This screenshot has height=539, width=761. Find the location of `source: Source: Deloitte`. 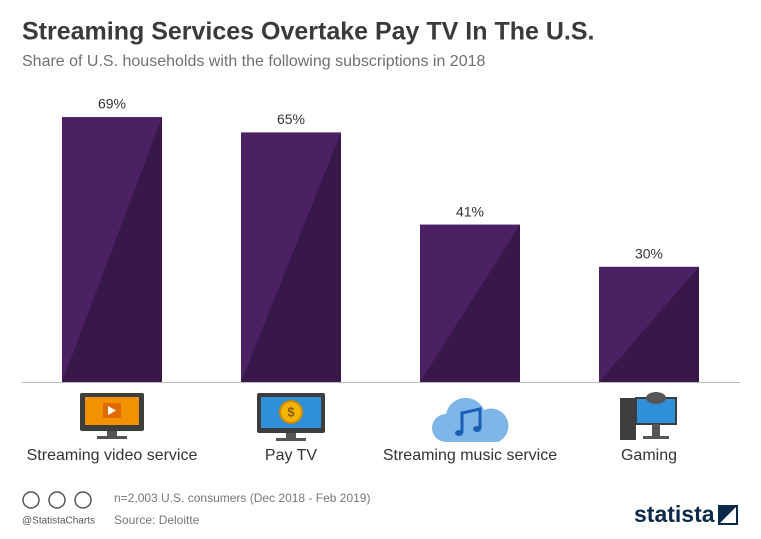

source: Source: Deloitte is located at coordinates (157, 520).